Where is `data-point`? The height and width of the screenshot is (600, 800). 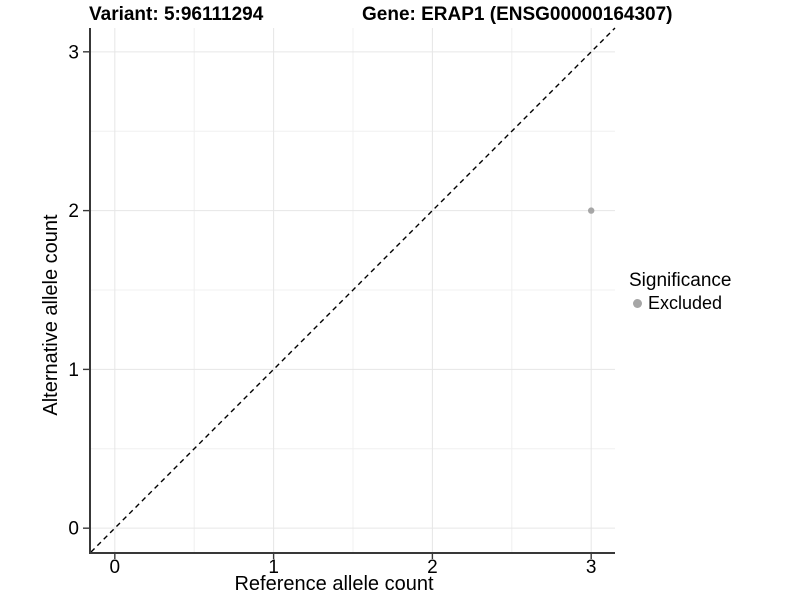
data-point is located at coordinates (591, 210).